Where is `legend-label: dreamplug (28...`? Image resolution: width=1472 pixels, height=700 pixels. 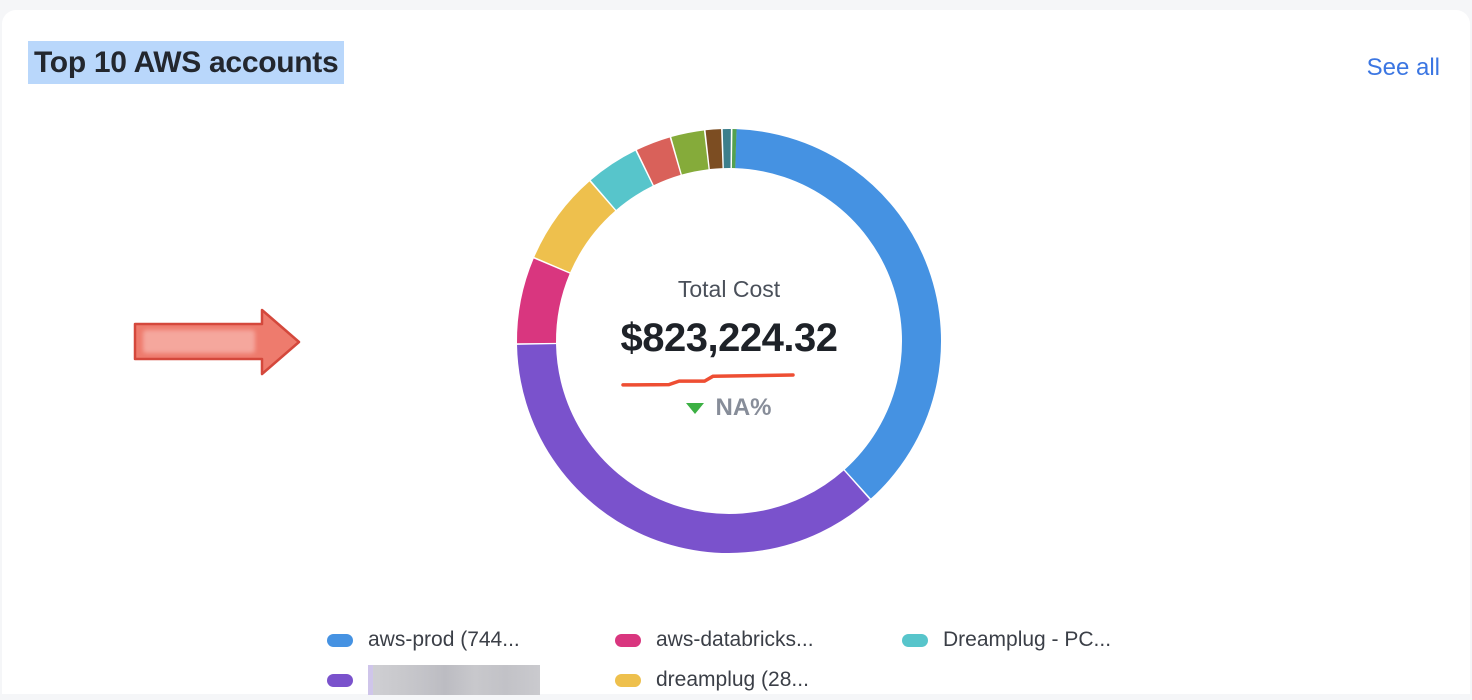 legend-label: dreamplug (28... is located at coordinates (732, 680).